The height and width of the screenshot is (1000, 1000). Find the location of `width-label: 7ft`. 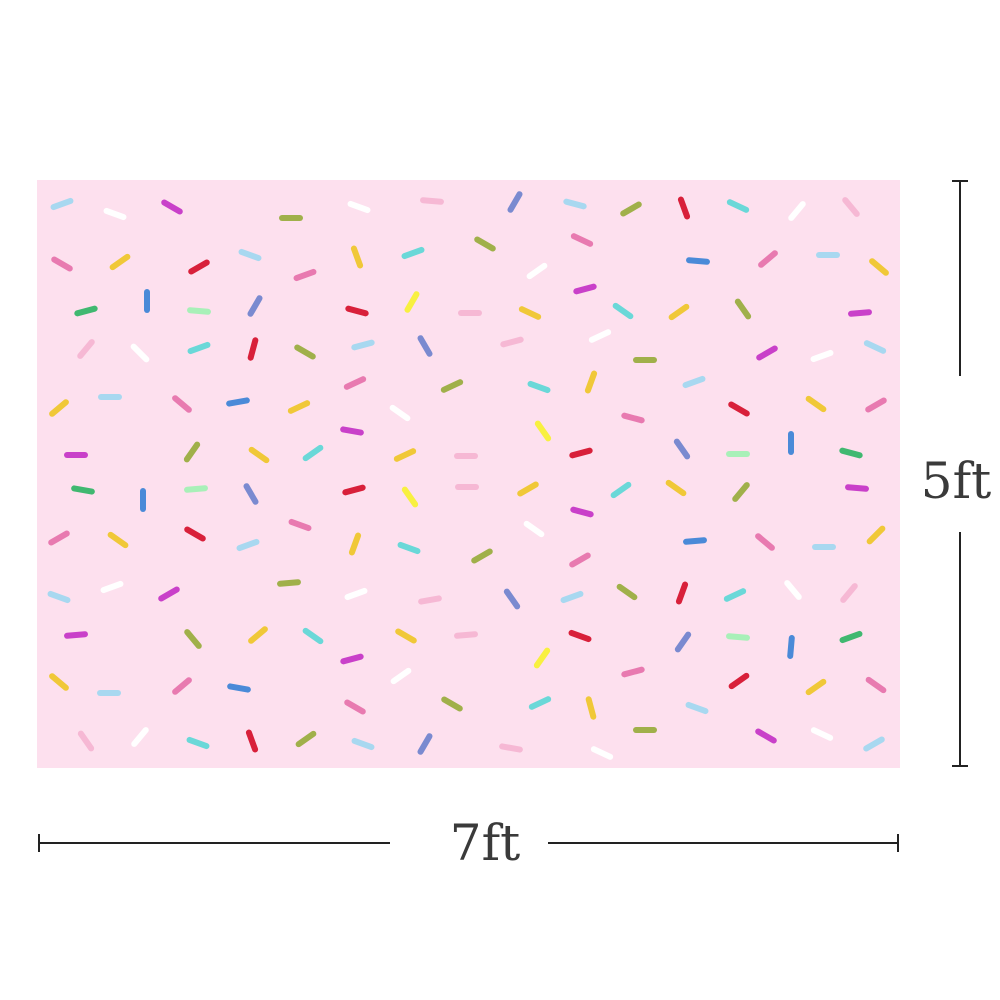

width-label: 7ft is located at coordinates (485, 843).